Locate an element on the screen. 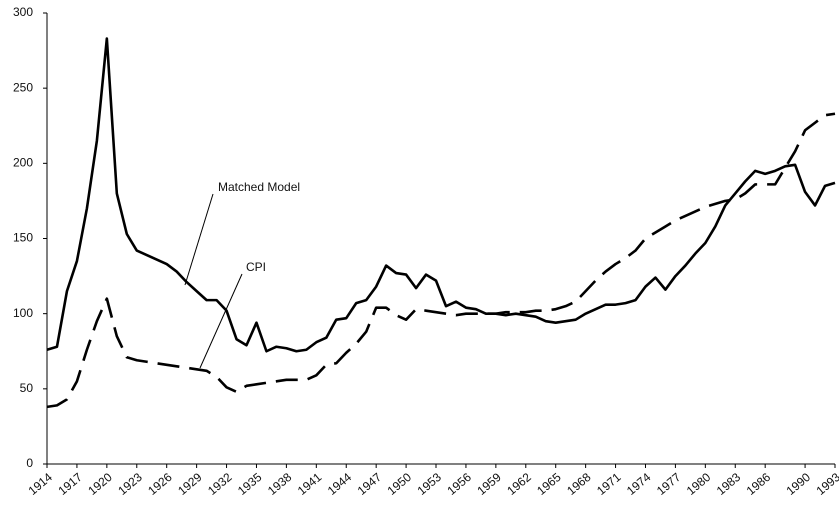 This screenshot has width=839, height=515. x-tick-label: 1926 is located at coordinates (160, 484).